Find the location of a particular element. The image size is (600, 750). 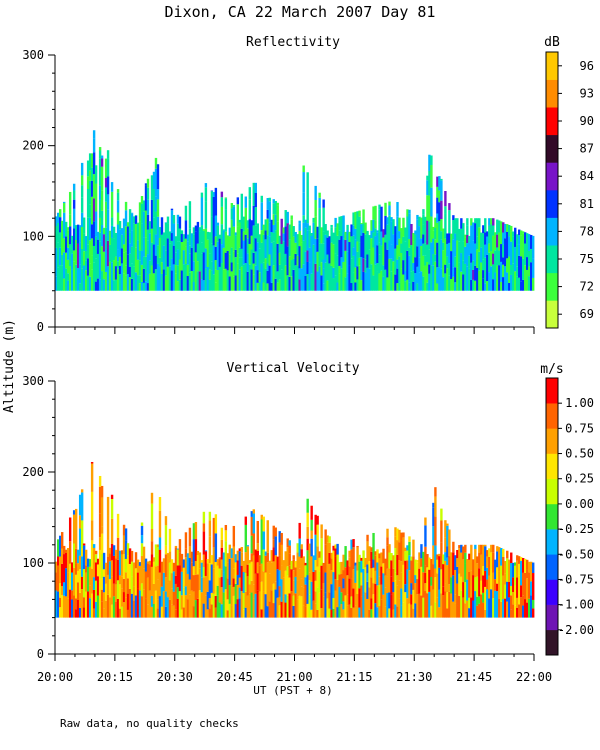

reflectivity-colorbar-swatch is located at coordinates (552, 121).